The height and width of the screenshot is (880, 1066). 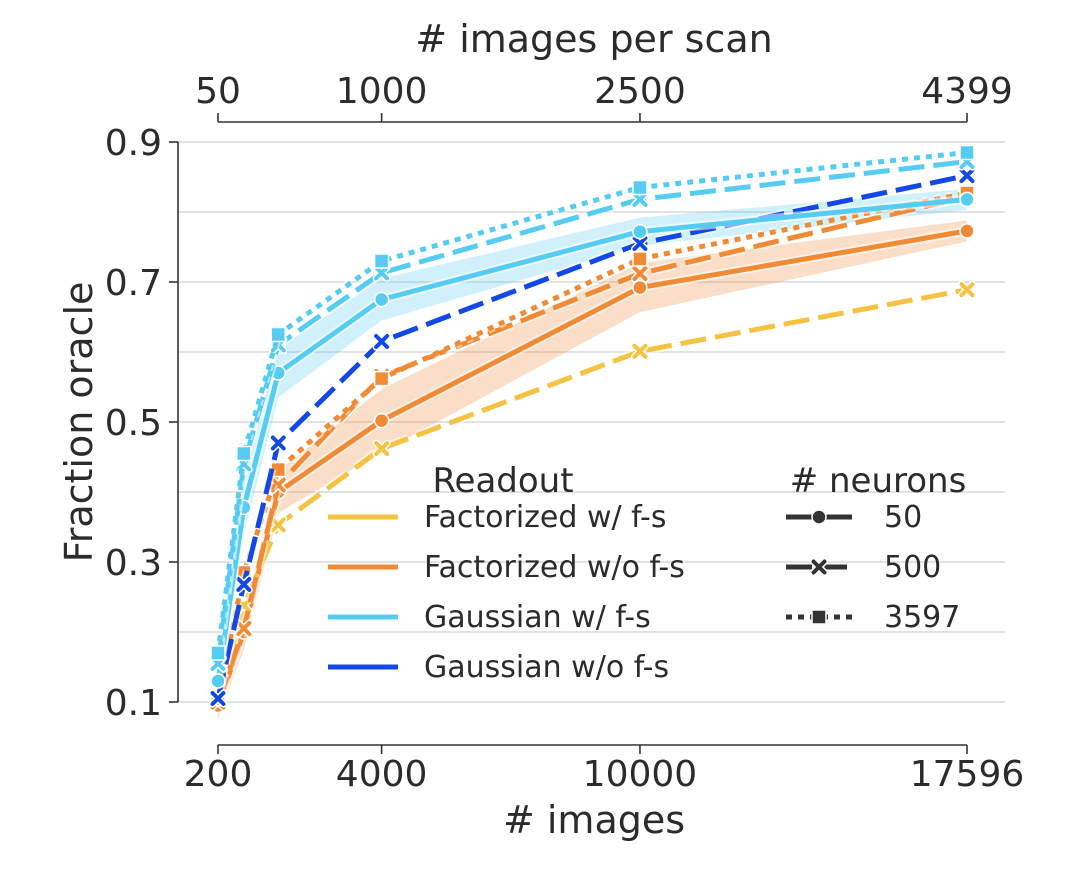 I want to click on x-tick-label: 200, so click(x=218, y=774).